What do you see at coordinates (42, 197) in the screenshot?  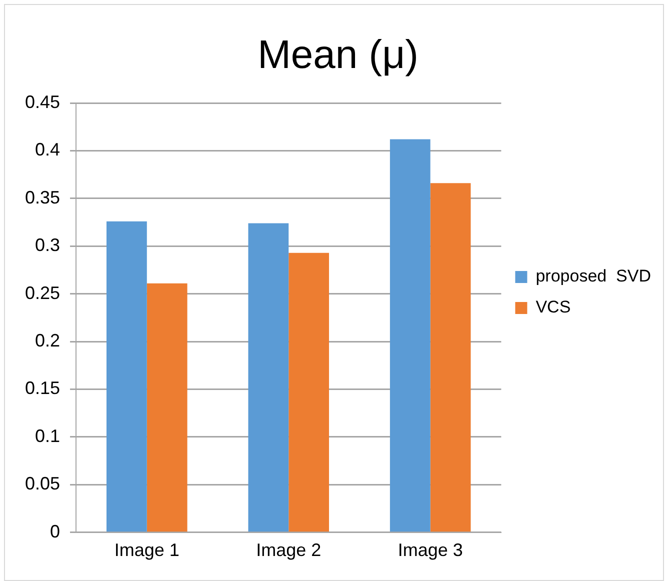 I see `y-tick-label: 0.35` at bounding box center [42, 197].